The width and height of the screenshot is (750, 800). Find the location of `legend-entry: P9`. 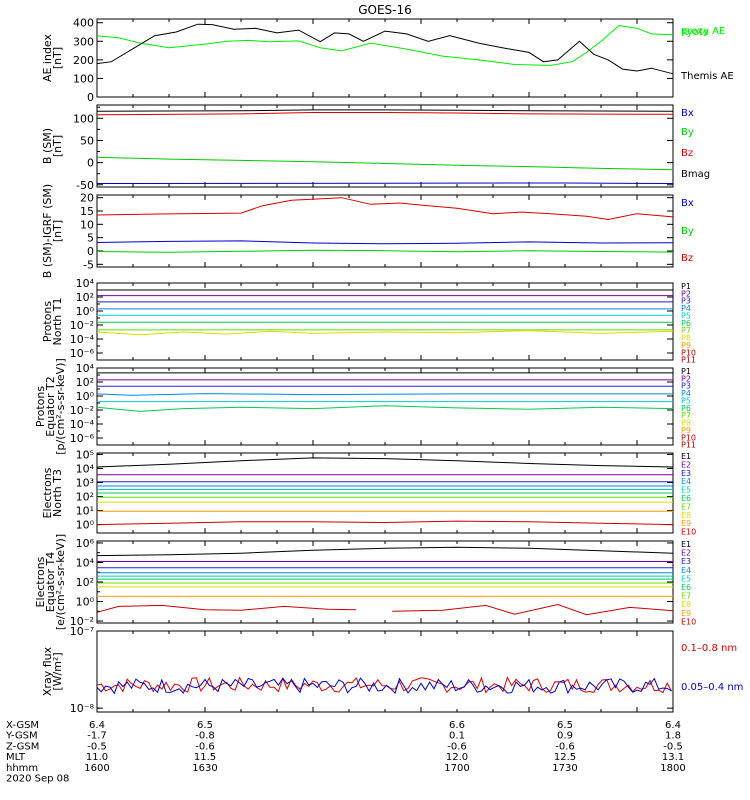

legend-entry: P9 is located at coordinates (686, 345).